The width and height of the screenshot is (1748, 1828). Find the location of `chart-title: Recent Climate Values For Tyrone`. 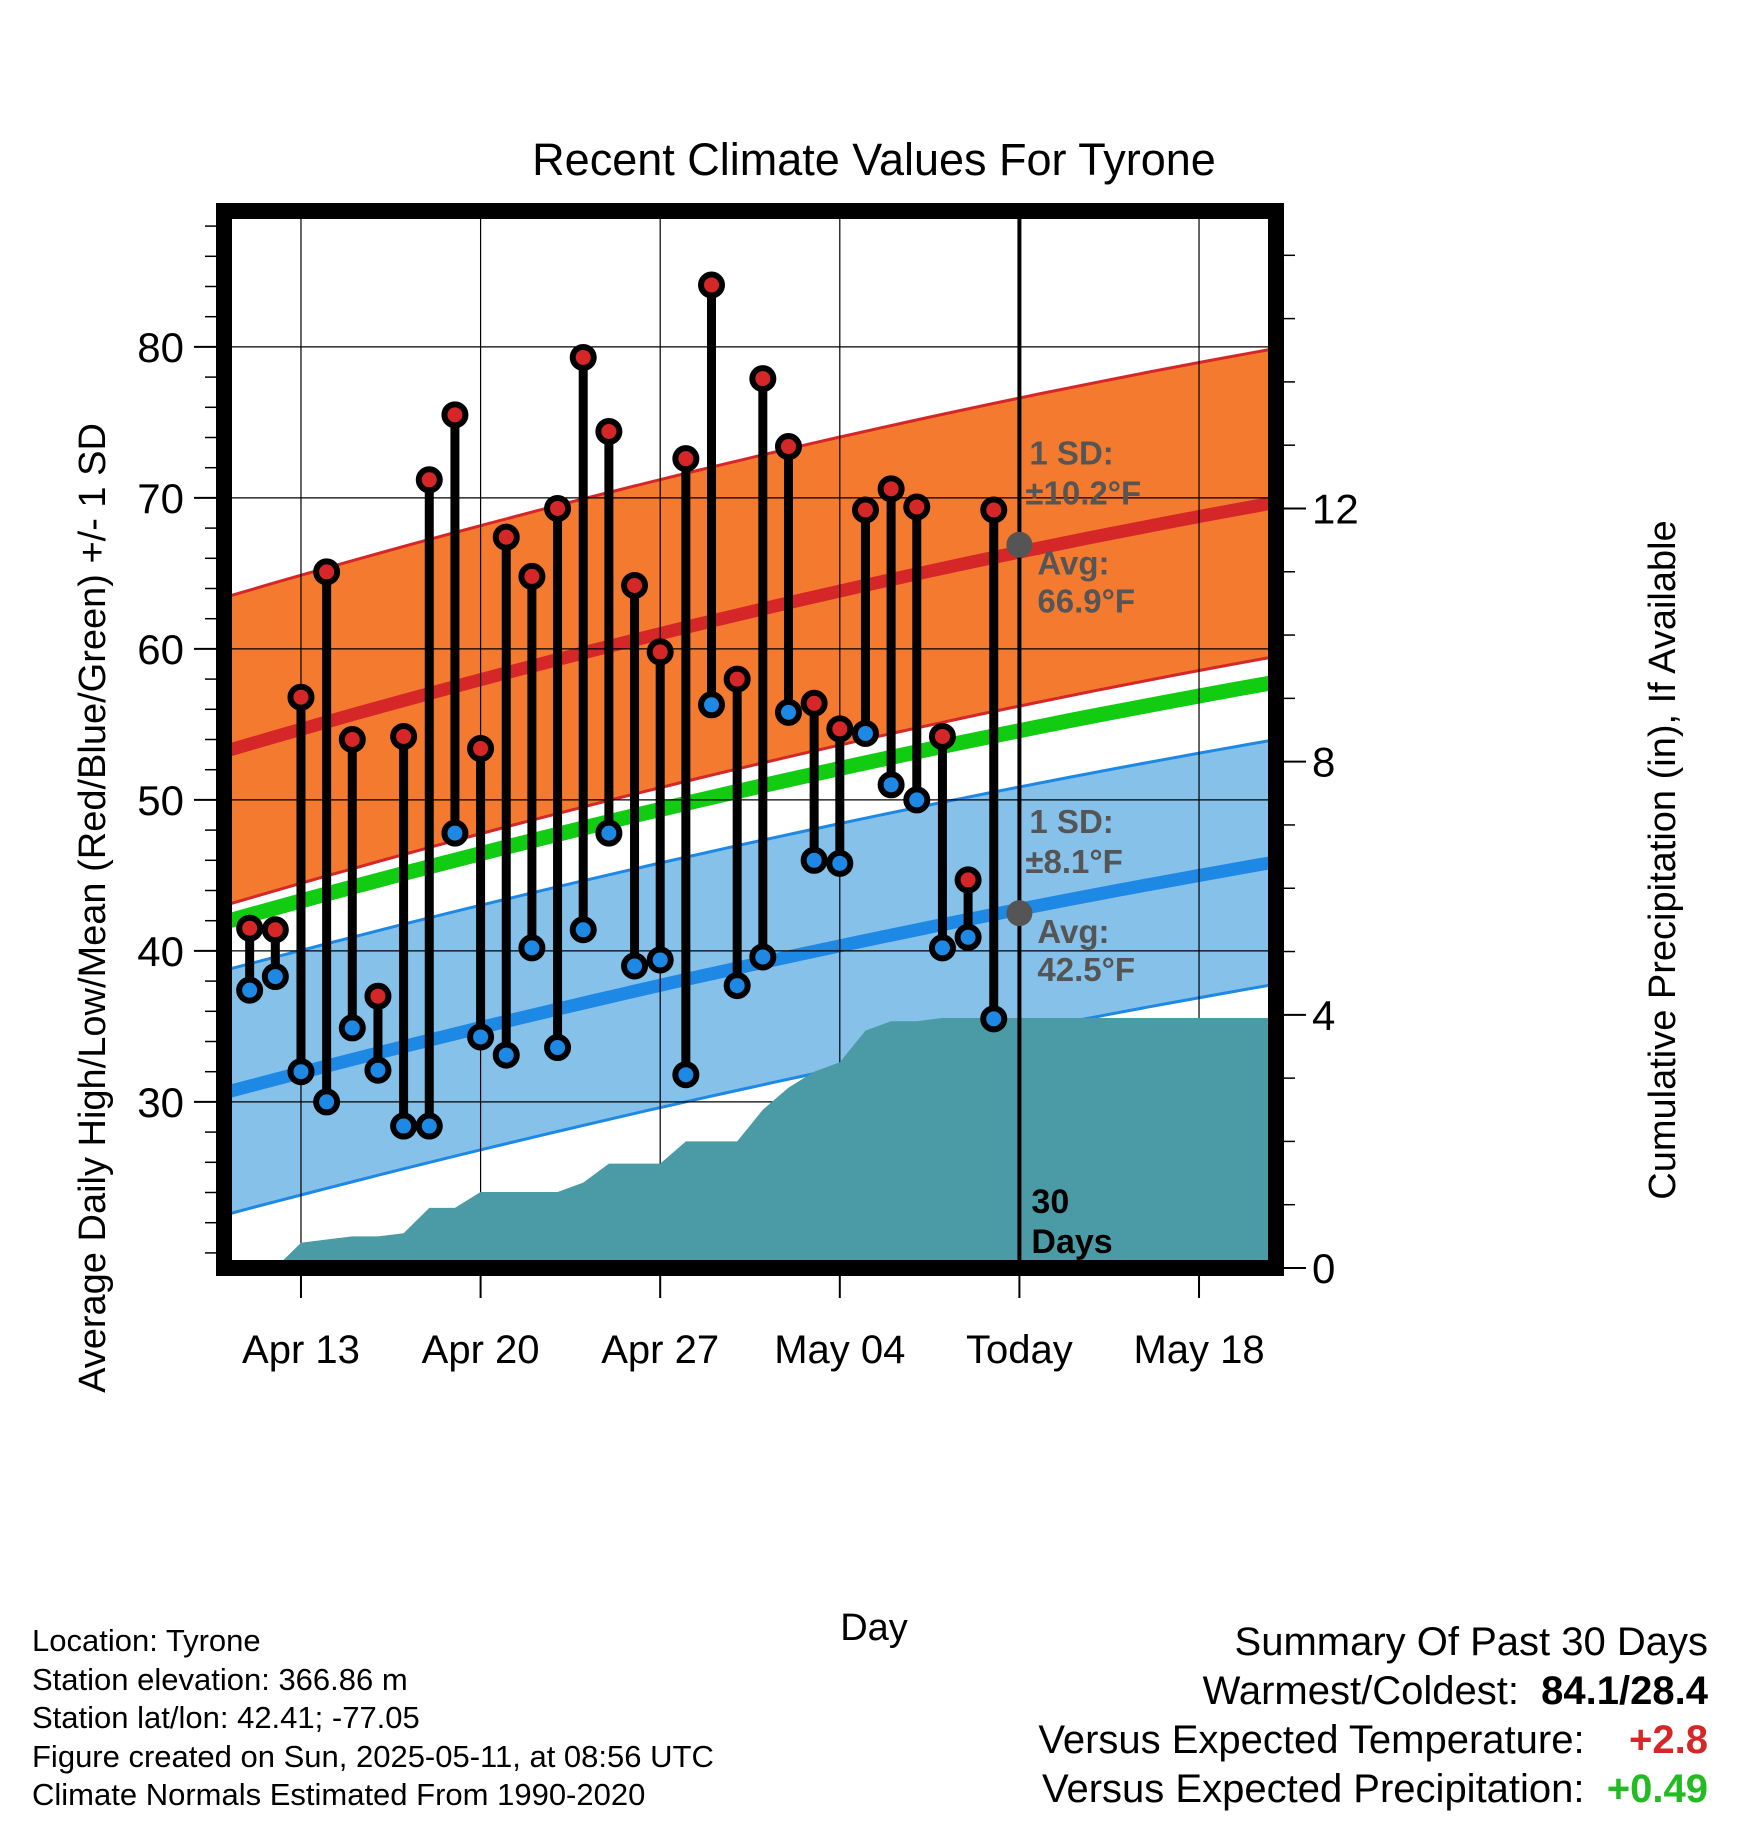

chart-title: Recent Climate Values For Tyrone is located at coordinates (874, 159).